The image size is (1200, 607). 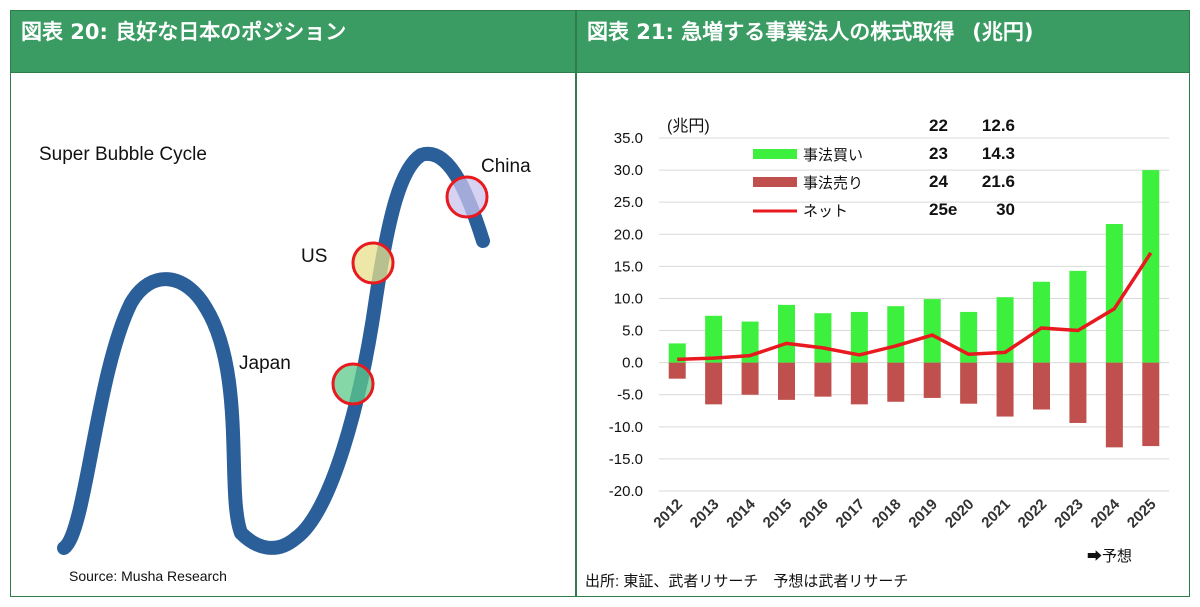 What do you see at coordinates (373, 263) in the screenshot?
I see `us-marker` at bounding box center [373, 263].